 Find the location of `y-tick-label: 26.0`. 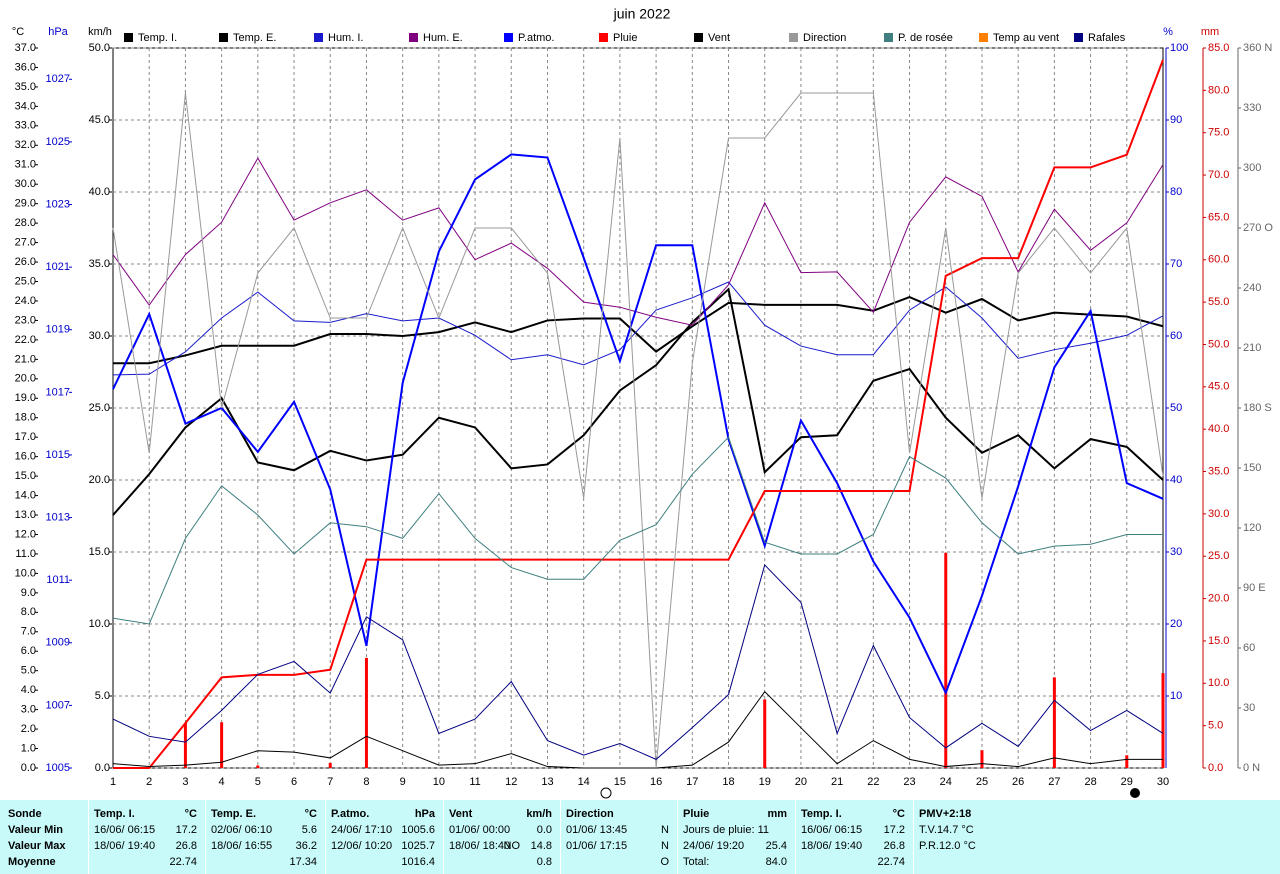

y-tick-label: 26.0 is located at coordinates (25, 262).